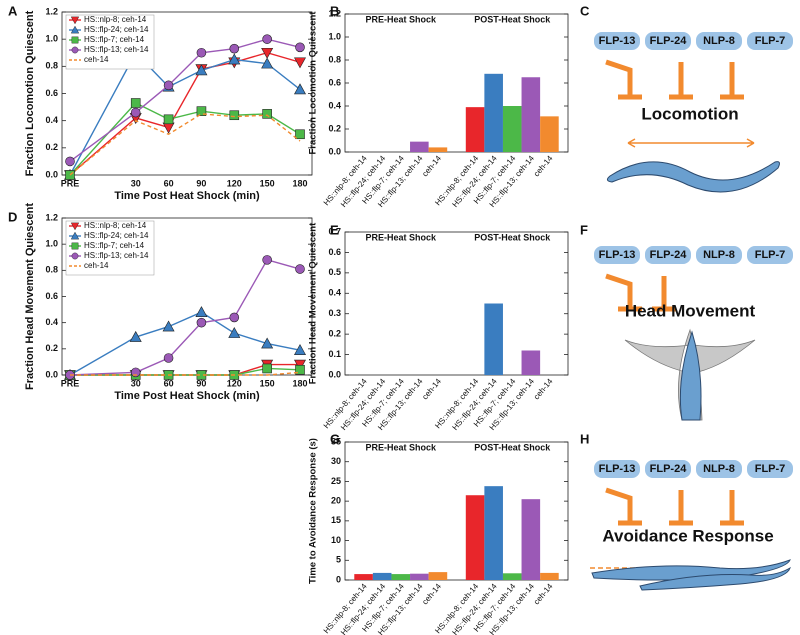 The width and height of the screenshot is (800, 635). I want to click on panel-letter: G, so click(335, 438).